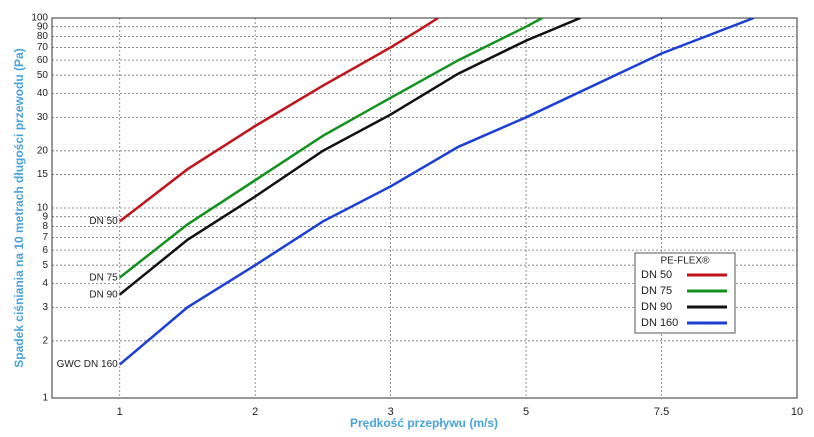  I want to click on y-tick-label: 3, so click(45, 307).